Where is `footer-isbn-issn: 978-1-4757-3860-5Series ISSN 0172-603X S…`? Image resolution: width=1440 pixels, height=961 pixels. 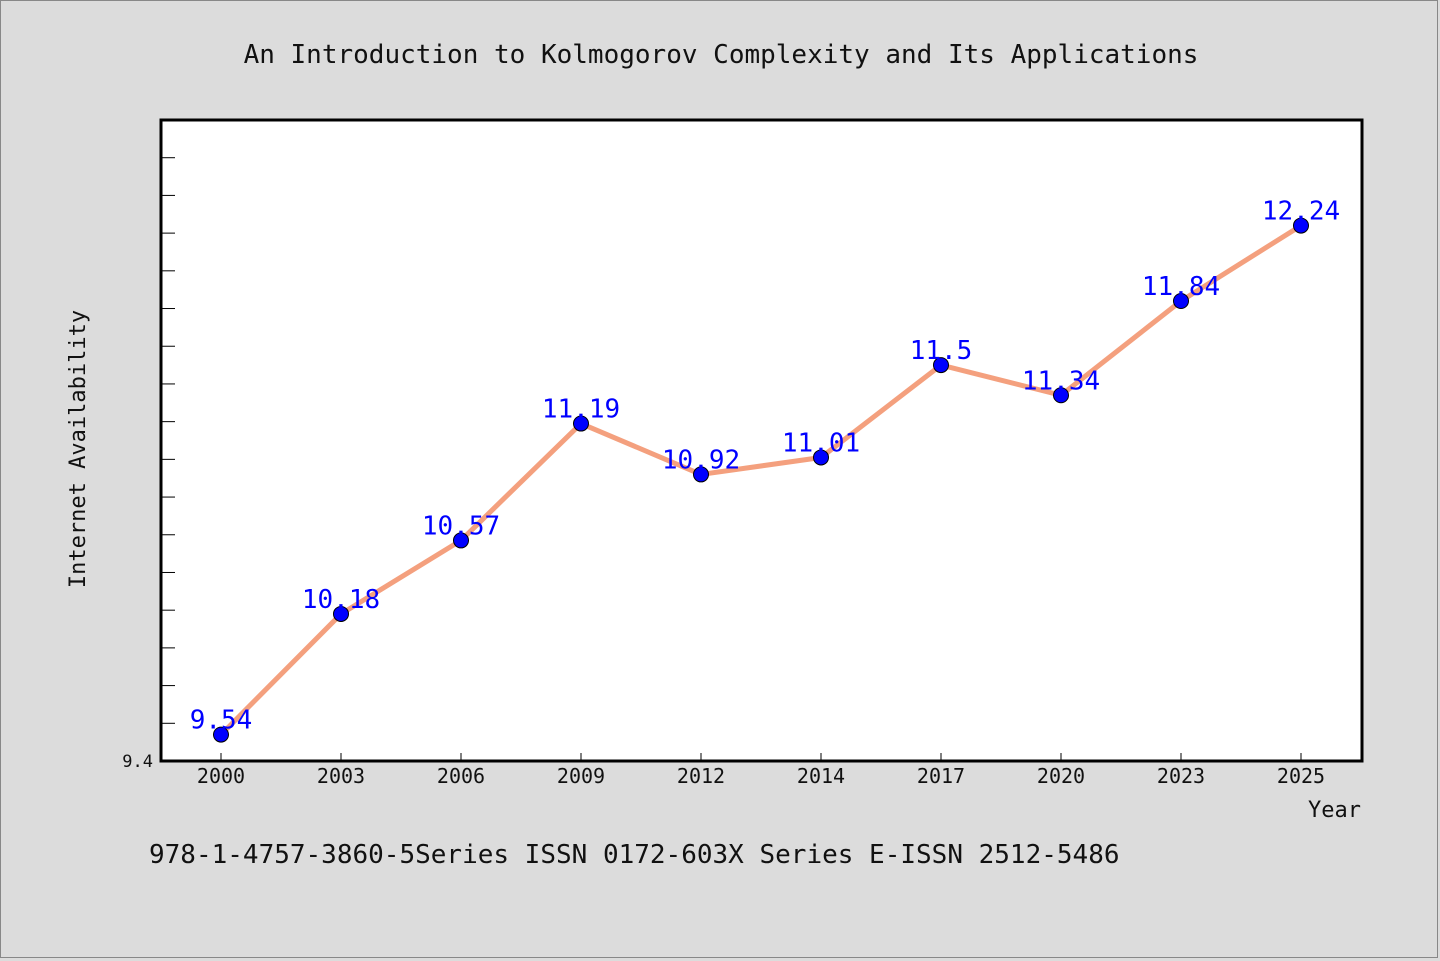
footer-isbn-issn: 978-1-4757-3860-5Series ISSN 0172-603X S… is located at coordinates (634, 855).